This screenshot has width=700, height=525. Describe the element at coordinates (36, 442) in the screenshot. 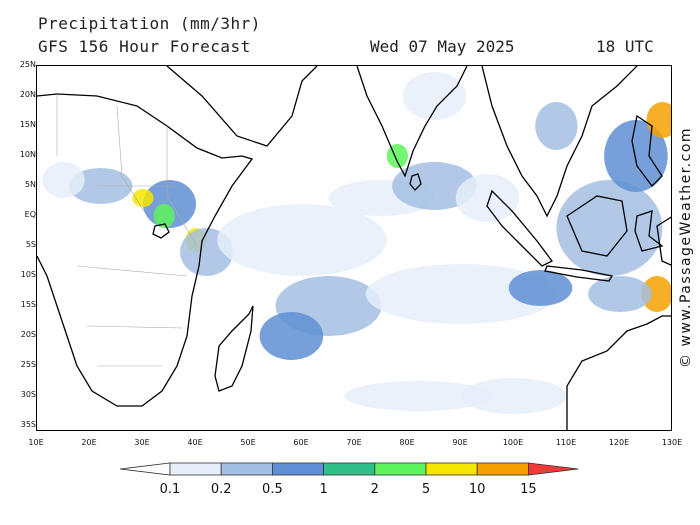

I see `lon-tick-label: 10E` at that location.